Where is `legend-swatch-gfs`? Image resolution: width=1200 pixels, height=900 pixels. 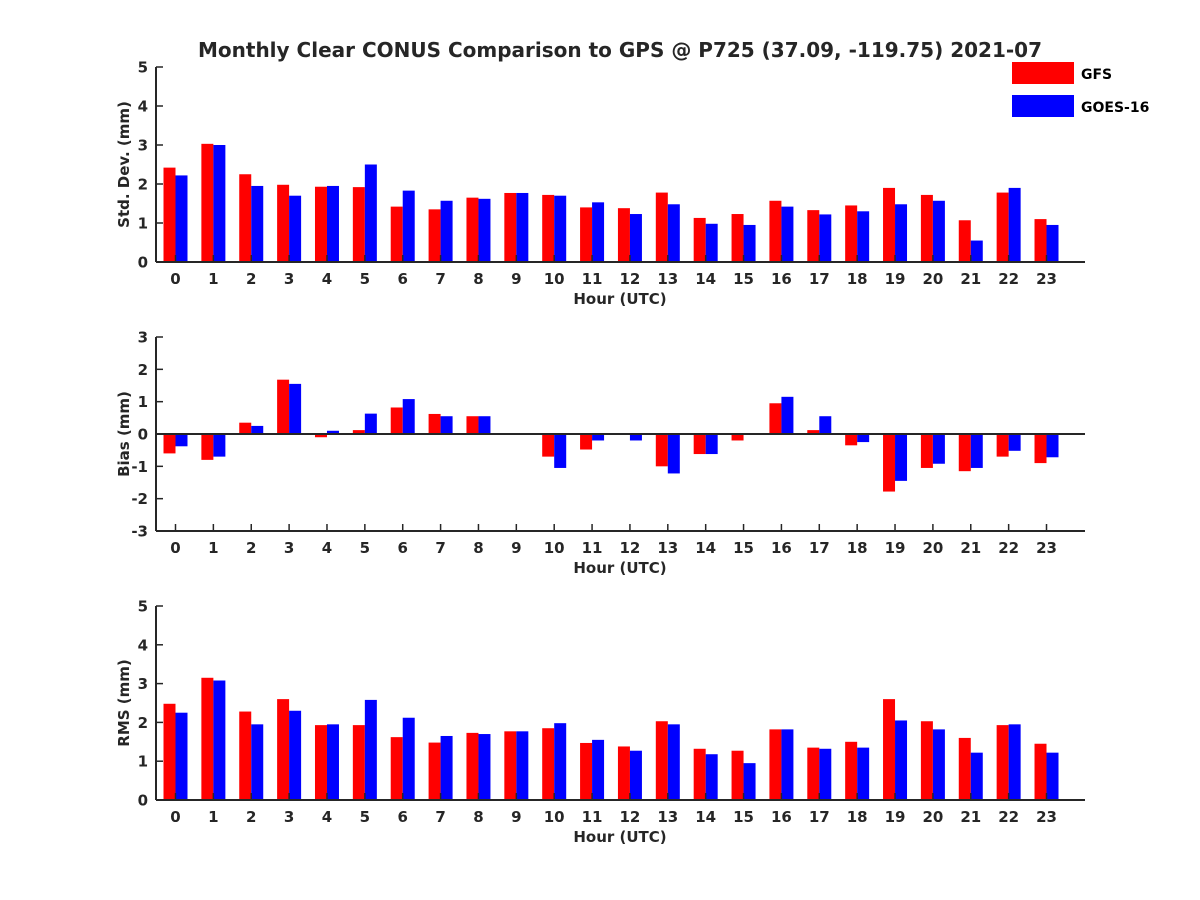 legend-swatch-gfs is located at coordinates (1043, 73).